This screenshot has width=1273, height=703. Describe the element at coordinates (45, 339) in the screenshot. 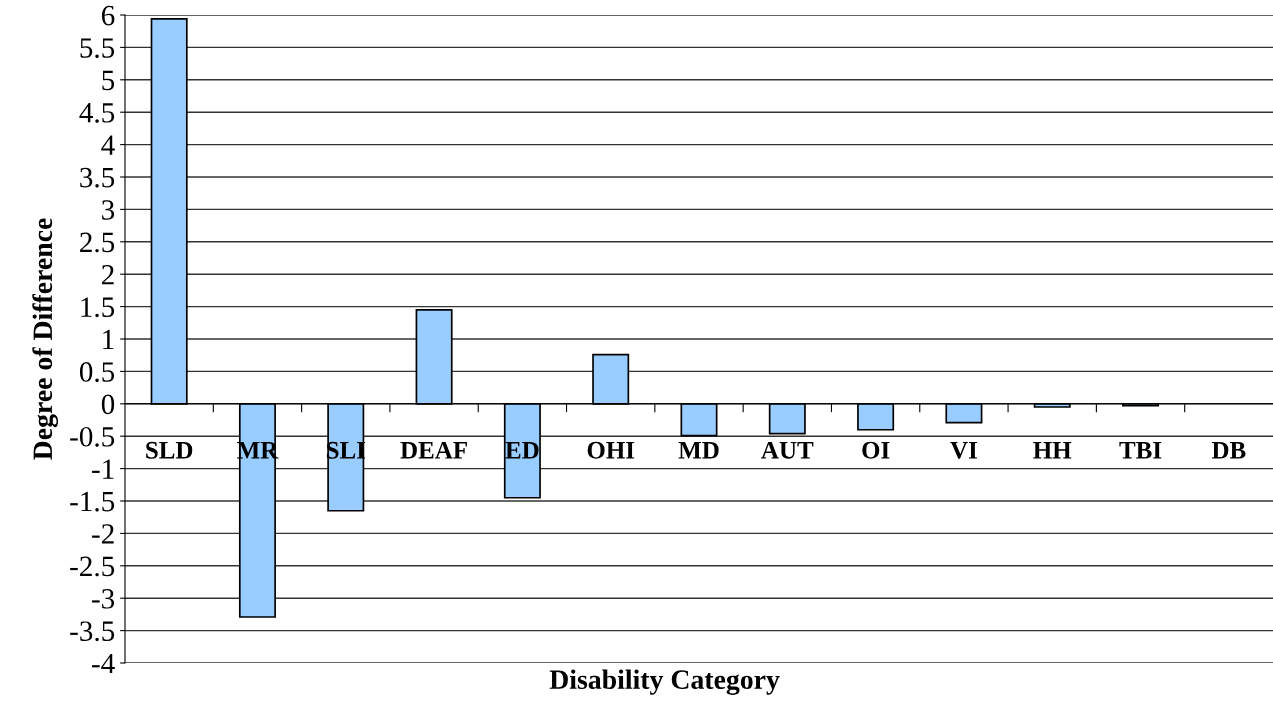

I see `y-axis-title: Degree of Difference` at that location.